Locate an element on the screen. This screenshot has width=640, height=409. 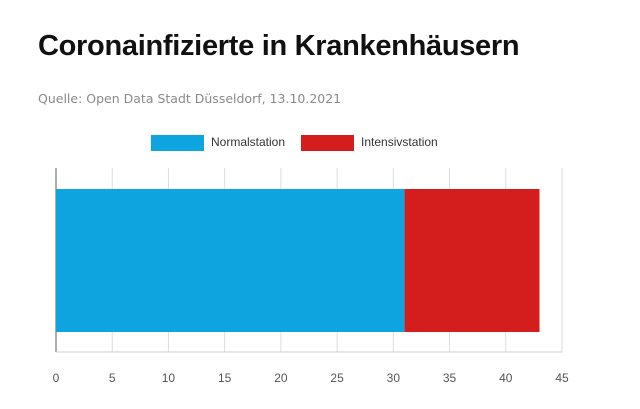
x-tick-label: 15 is located at coordinates (225, 378).